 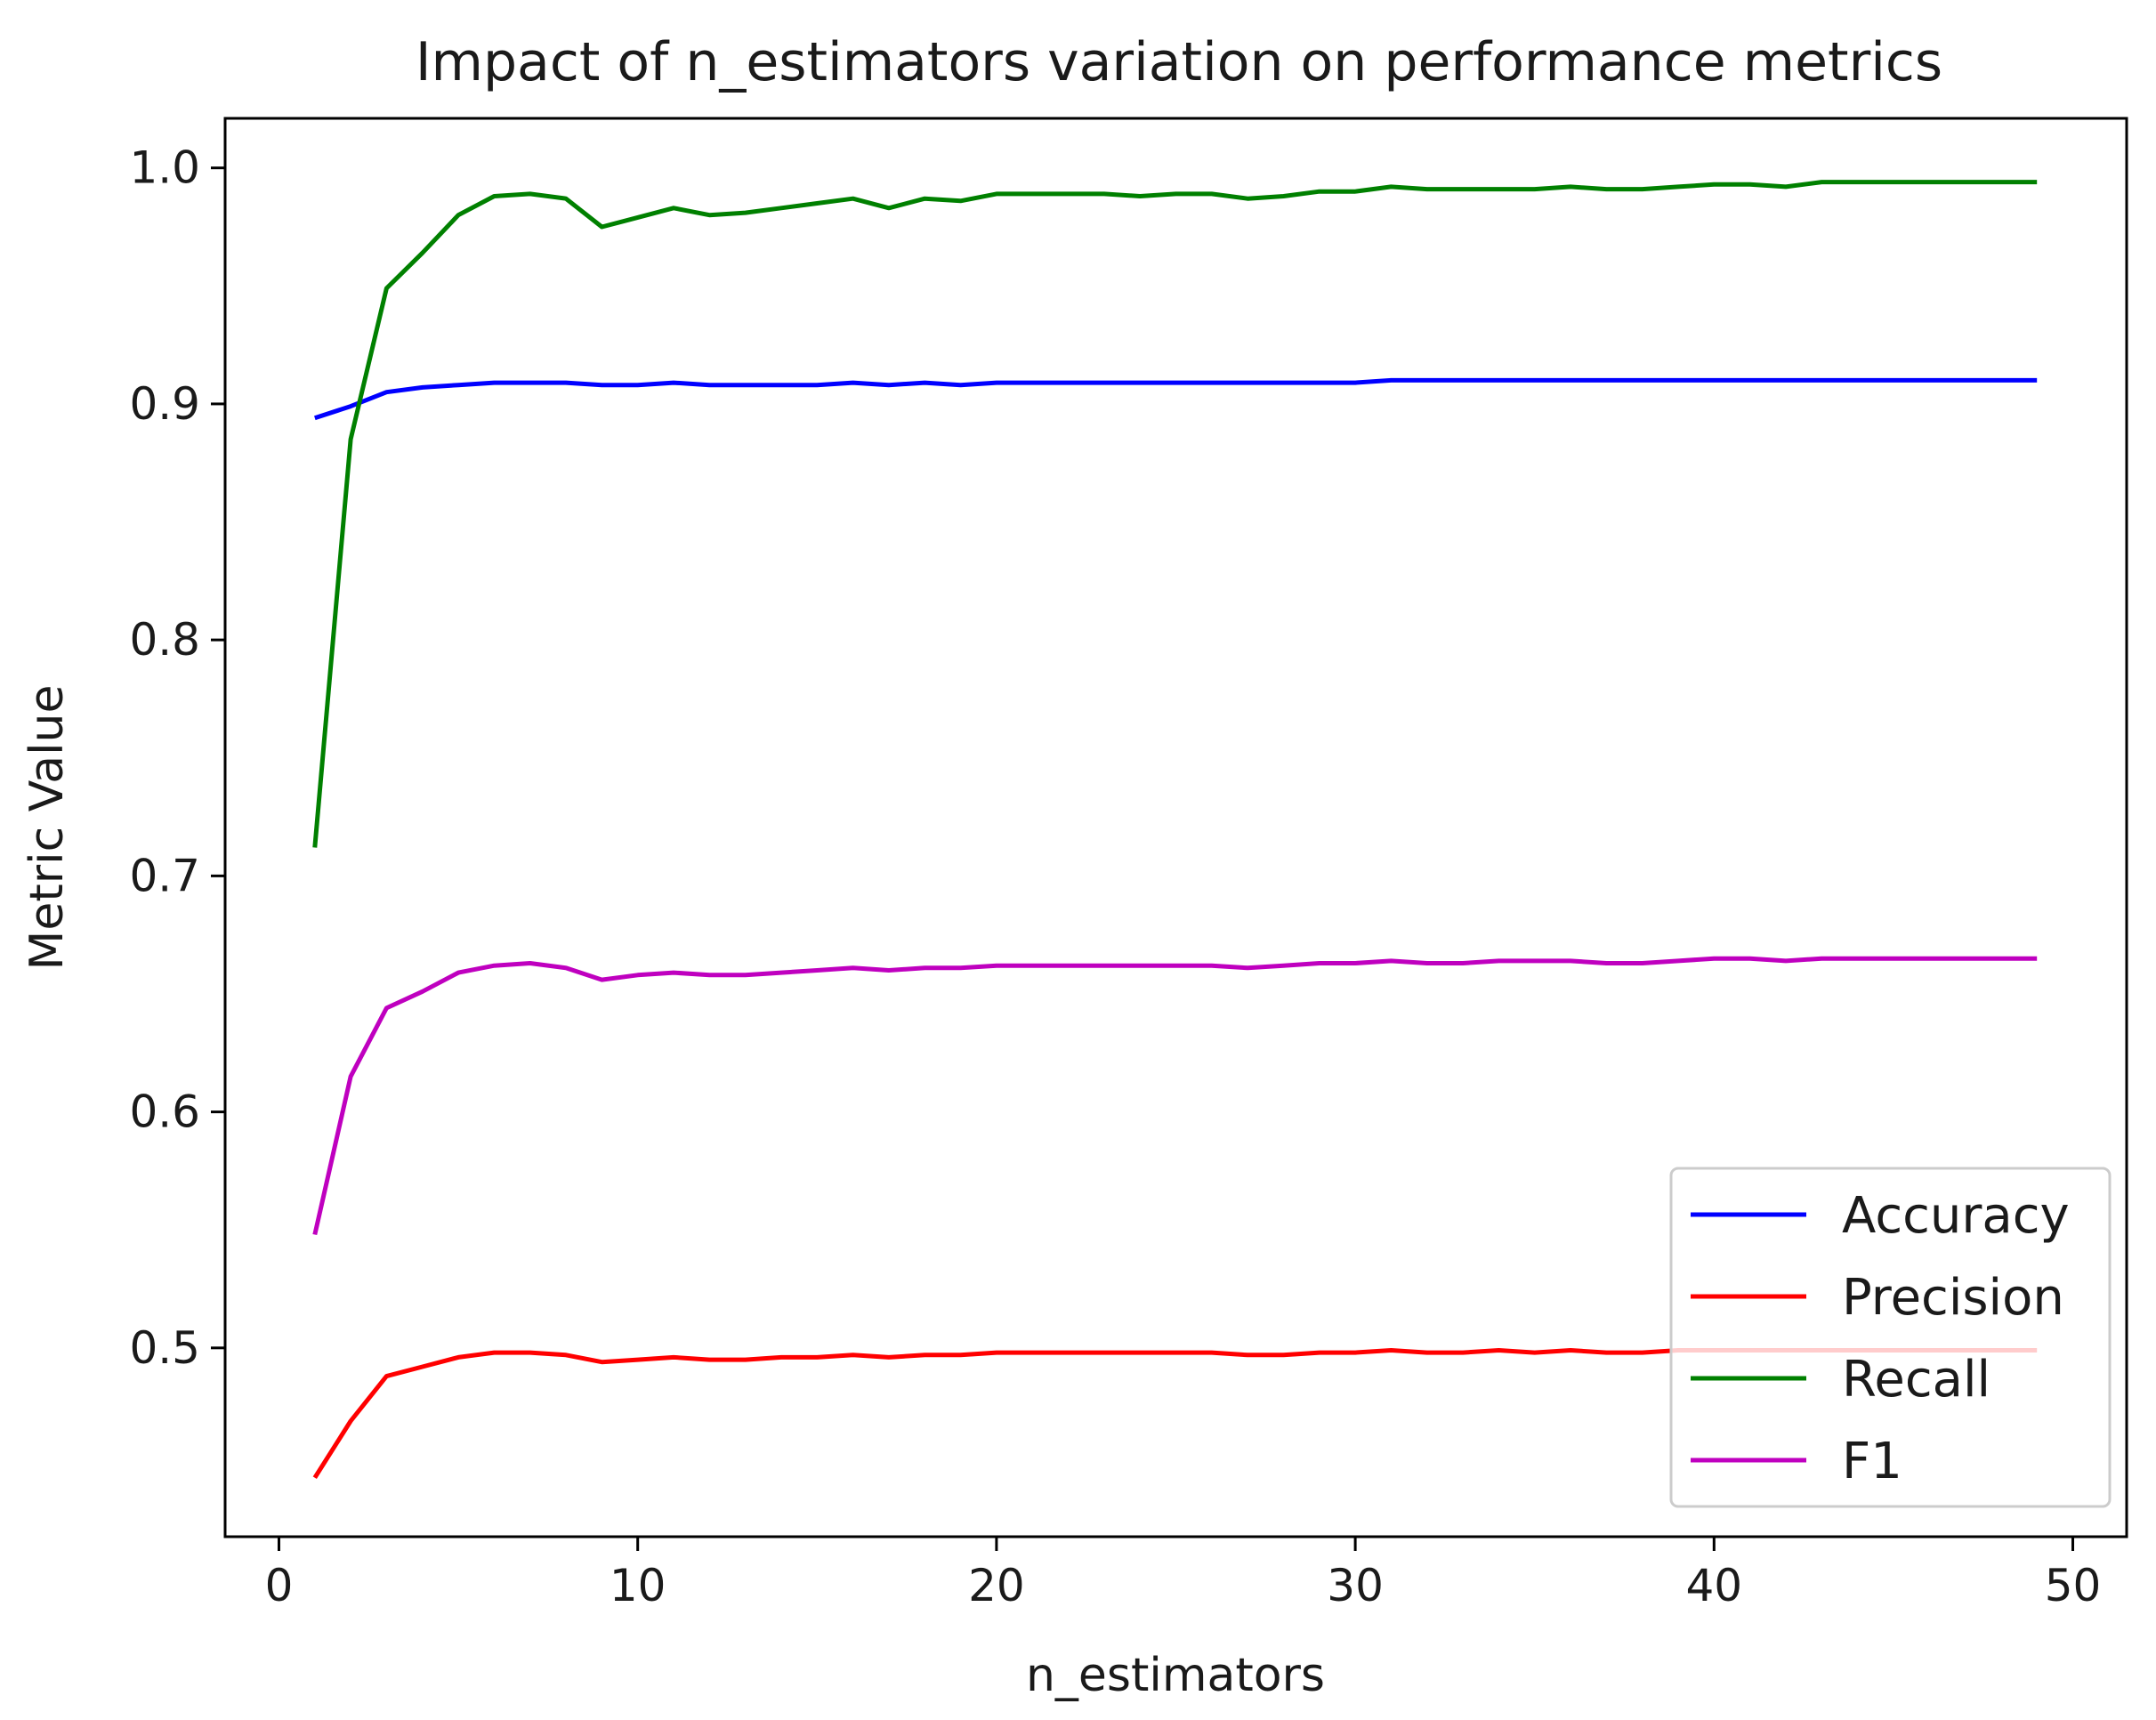 I want to click on y-tick-label: 0.8, so click(x=165, y=640).